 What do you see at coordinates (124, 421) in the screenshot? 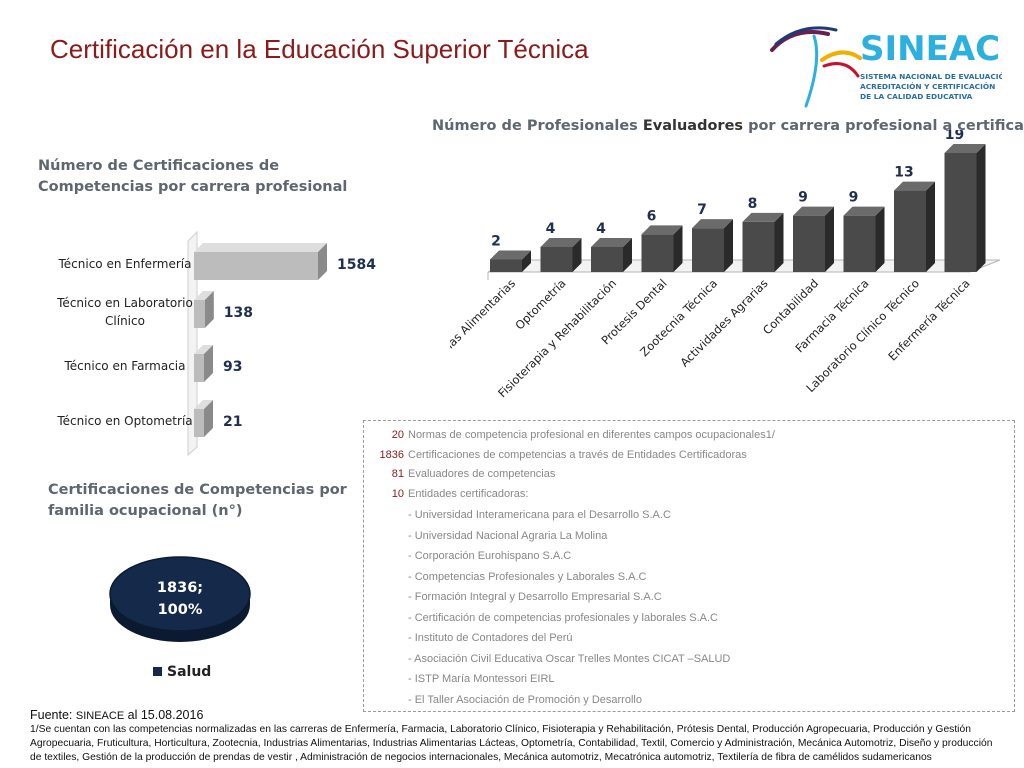
I see `category-label: Técnico en Optometría` at bounding box center [124, 421].